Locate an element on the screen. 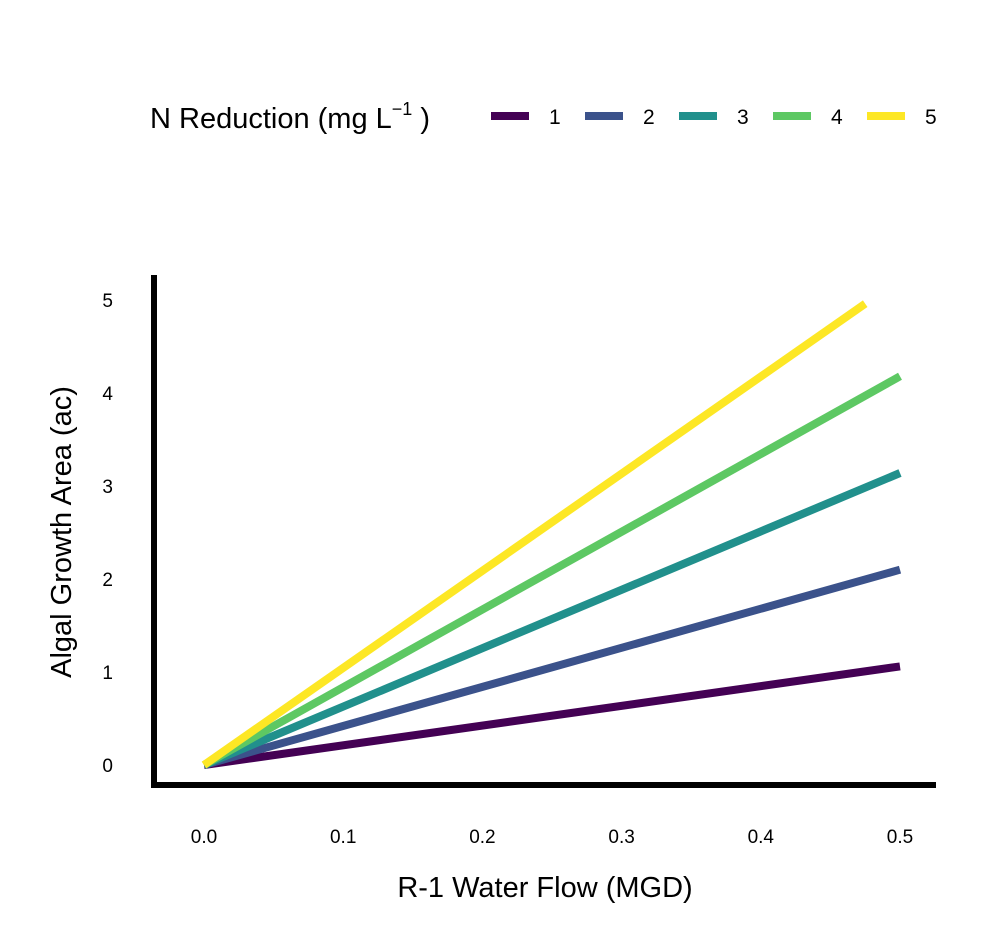  legend: N Reduction (mg L−1 ) 1 2 3 4 5 is located at coordinates (543, 117).